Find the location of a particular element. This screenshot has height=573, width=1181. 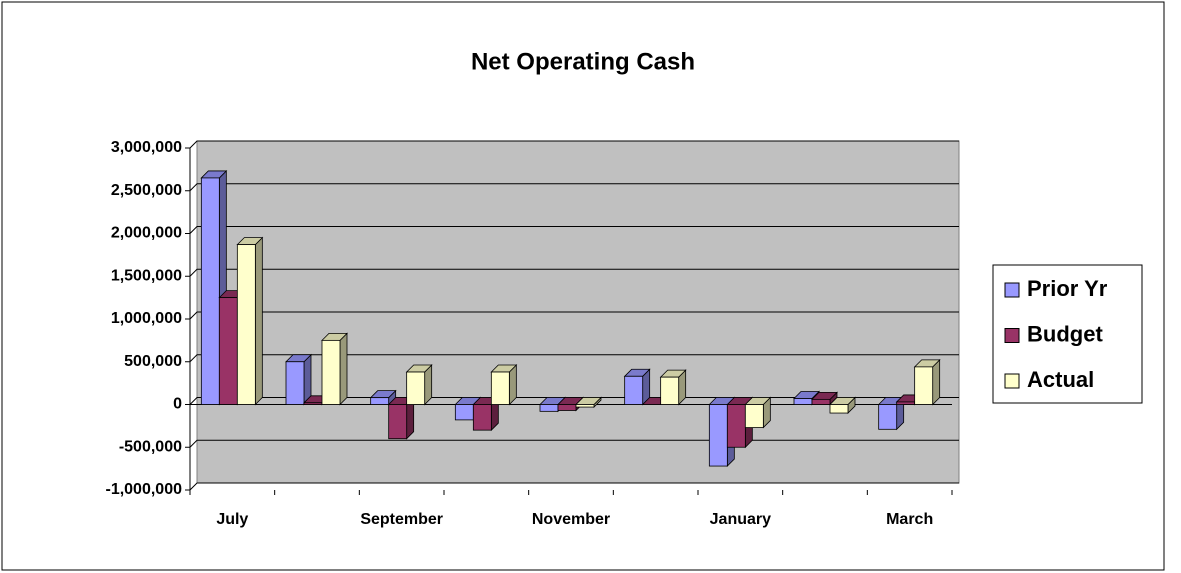

legend-label: Actual is located at coordinates (1060, 379).